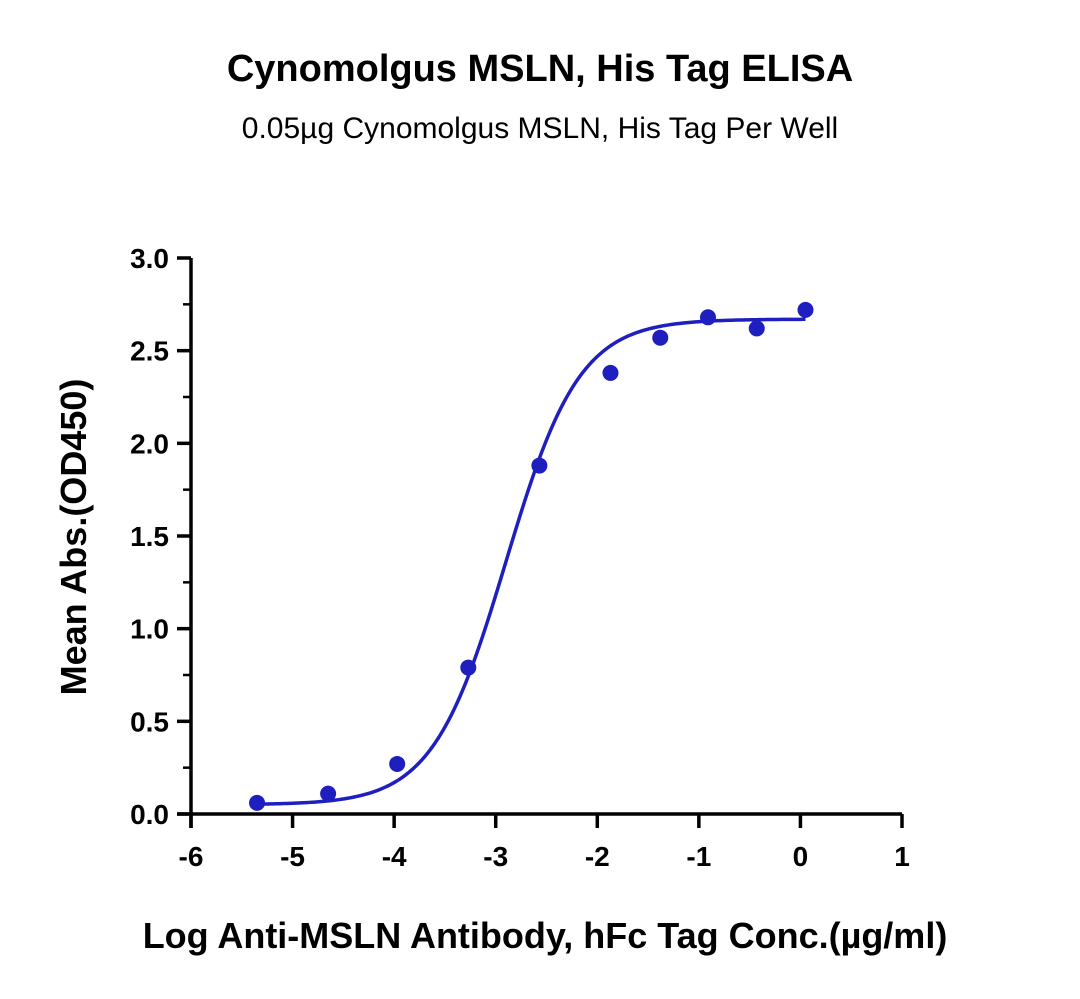 Image resolution: width=1080 pixels, height=999 pixels. Describe the element at coordinates (73, 537) in the screenshot. I see `y-axis-title: Mean Abs.(OD450)` at that location.